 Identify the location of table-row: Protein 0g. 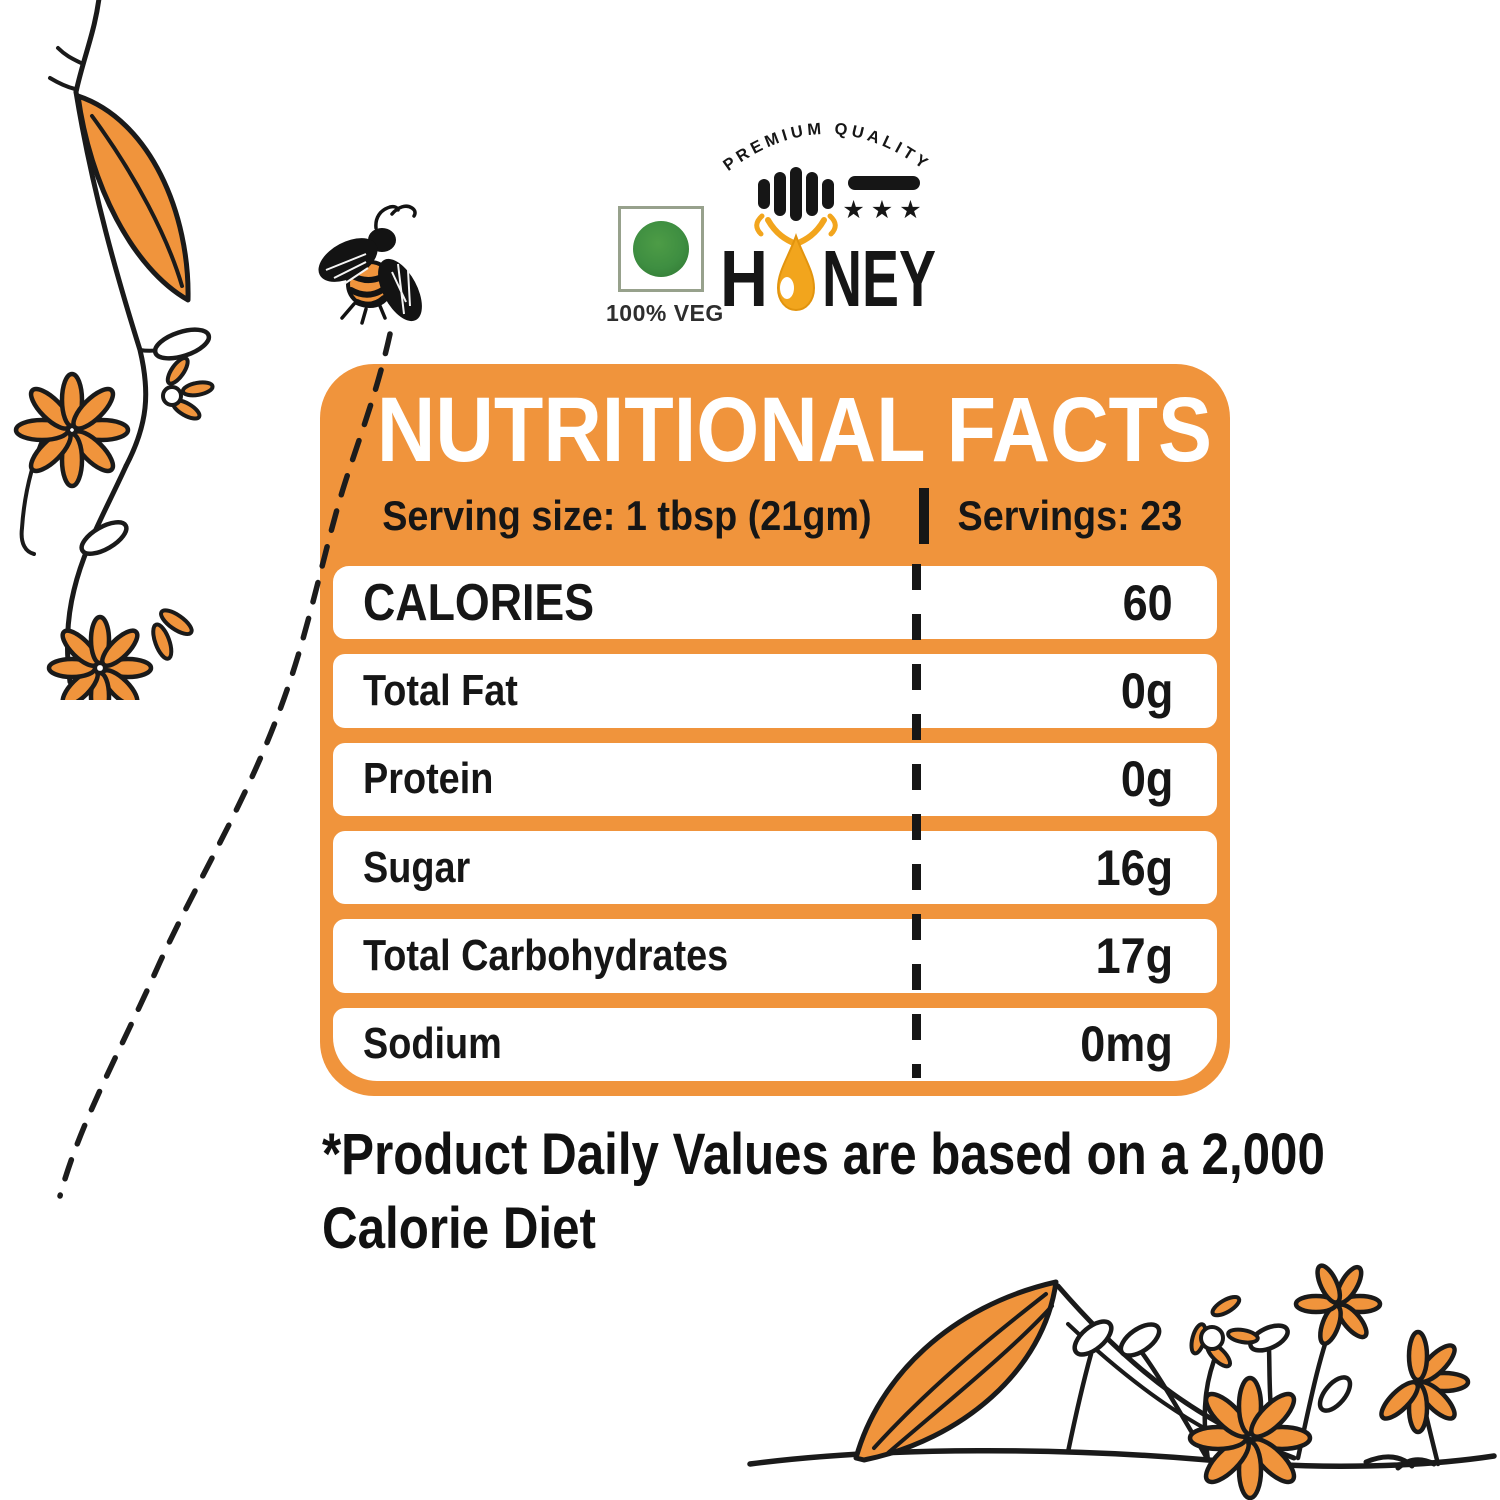
(775, 779).